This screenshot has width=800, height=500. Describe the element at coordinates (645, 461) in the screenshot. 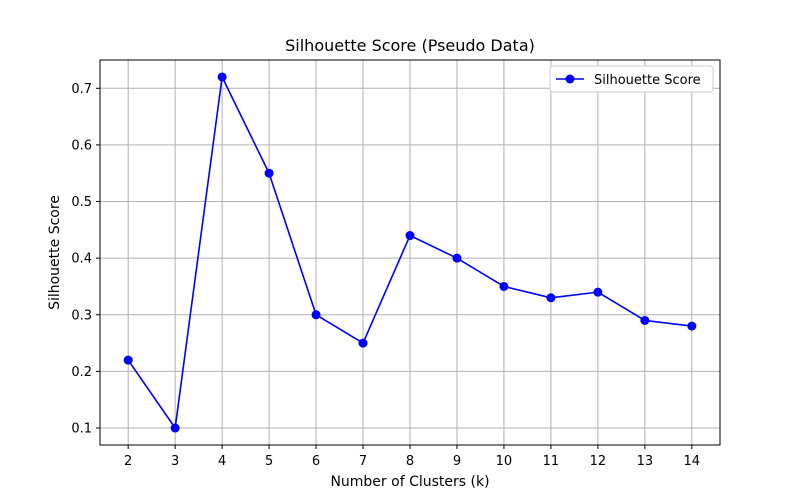

I see `x-tick-label: 13` at that location.